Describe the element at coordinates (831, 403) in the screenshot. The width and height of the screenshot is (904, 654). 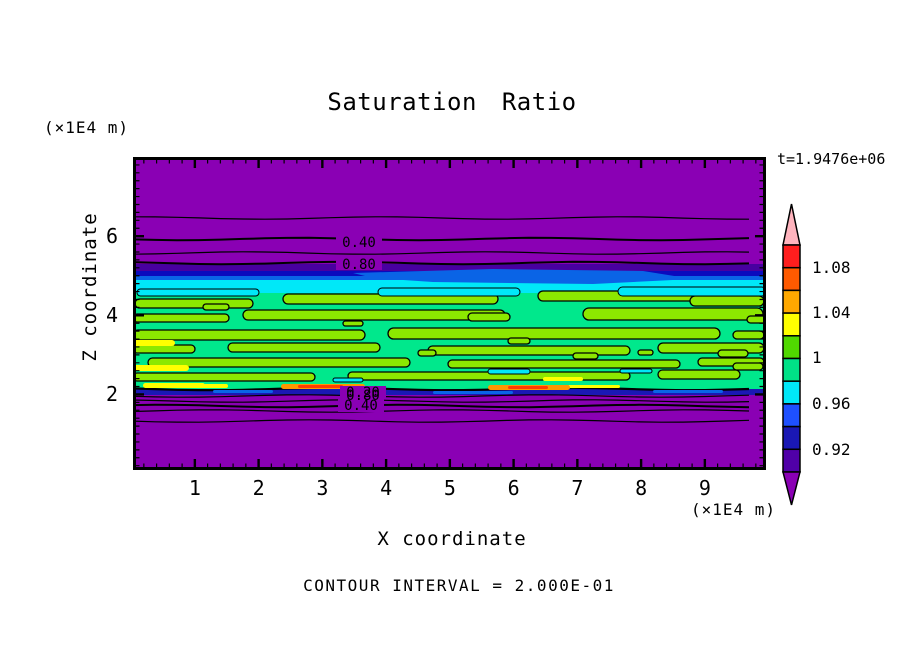
I see `colorbar-tick-label: 0.96` at that location.